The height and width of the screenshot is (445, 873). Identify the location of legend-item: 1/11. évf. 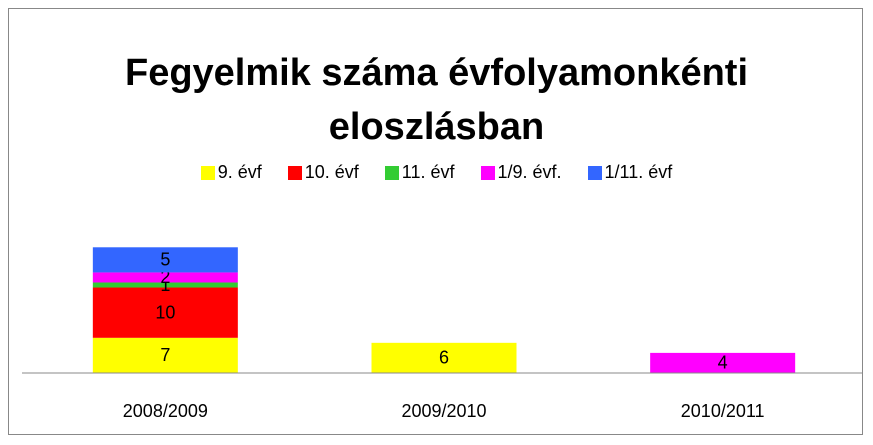
(630, 172).